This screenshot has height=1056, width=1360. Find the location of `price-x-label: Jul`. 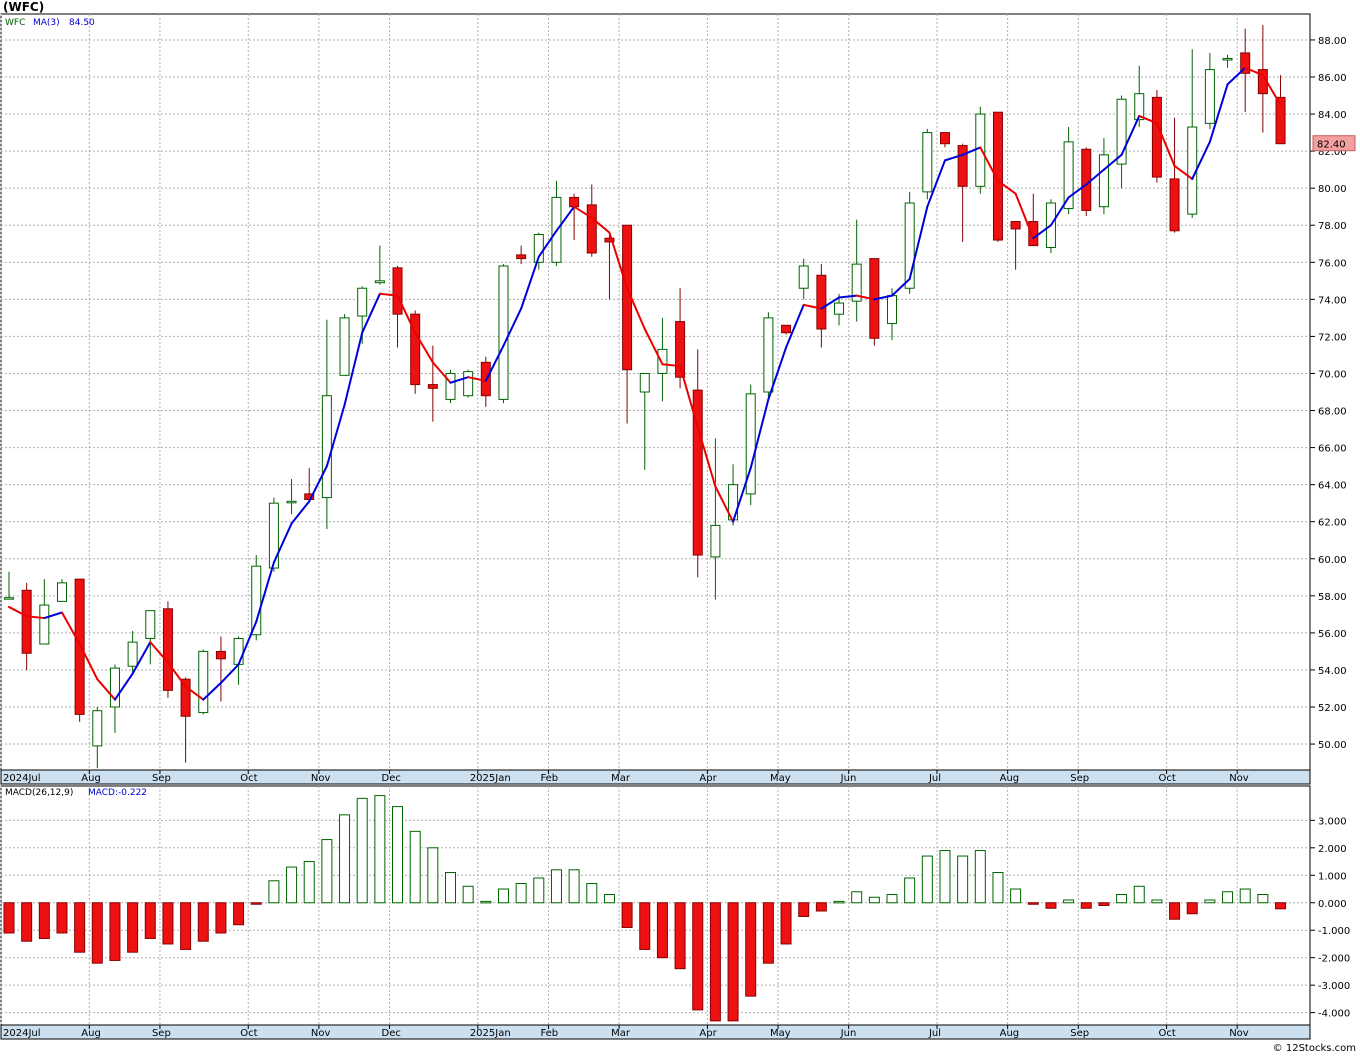

price-x-label: Jul is located at coordinates (934, 778).